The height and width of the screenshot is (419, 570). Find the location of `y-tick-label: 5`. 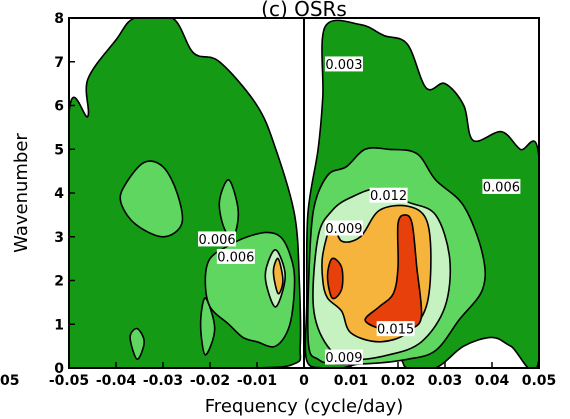

y-tick-label: 5 is located at coordinates (59, 150).